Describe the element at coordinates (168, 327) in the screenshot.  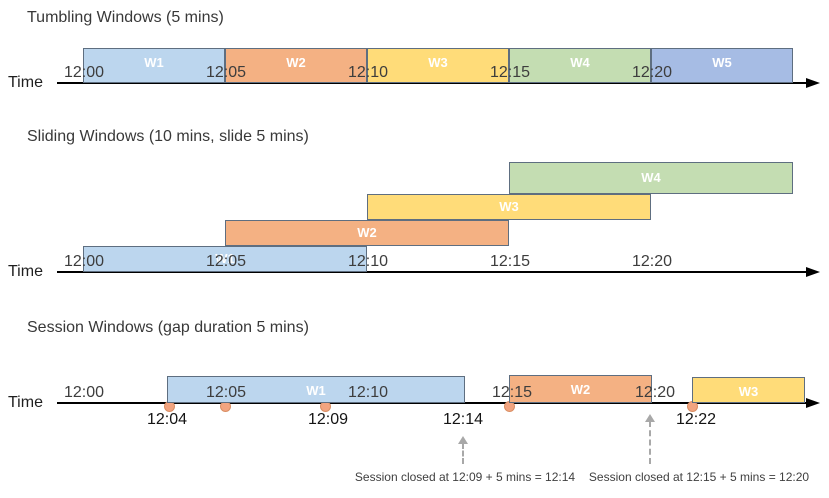
I see `section-title: Session Windows (gap duration 5 mins)` at that location.